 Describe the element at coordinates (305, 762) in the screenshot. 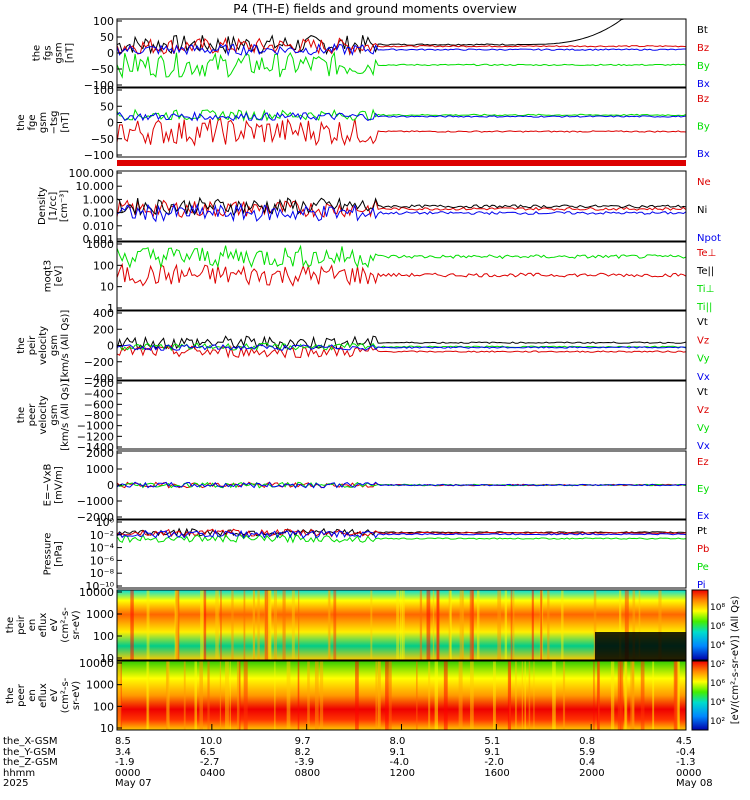

I see `time-tick-label: -3.9` at that location.